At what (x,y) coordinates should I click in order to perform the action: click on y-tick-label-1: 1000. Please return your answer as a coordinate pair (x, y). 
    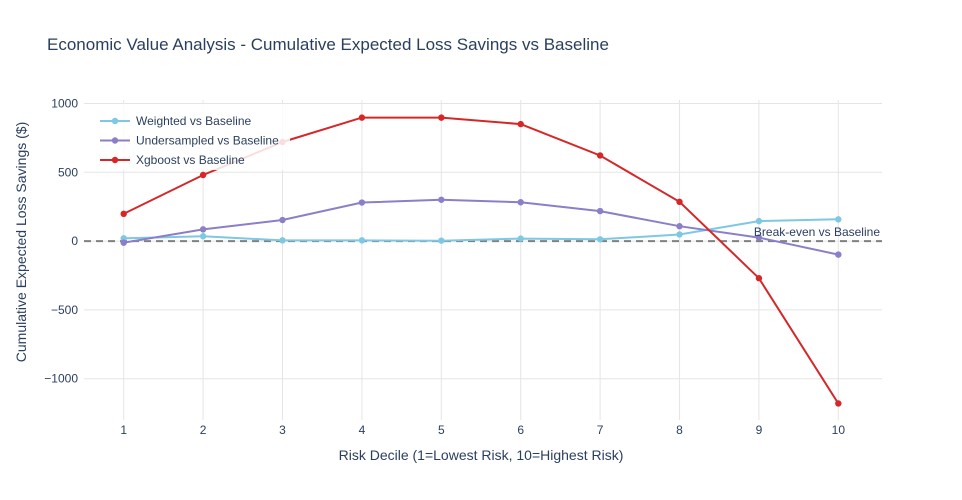
    Looking at the image, I should click on (64, 103).